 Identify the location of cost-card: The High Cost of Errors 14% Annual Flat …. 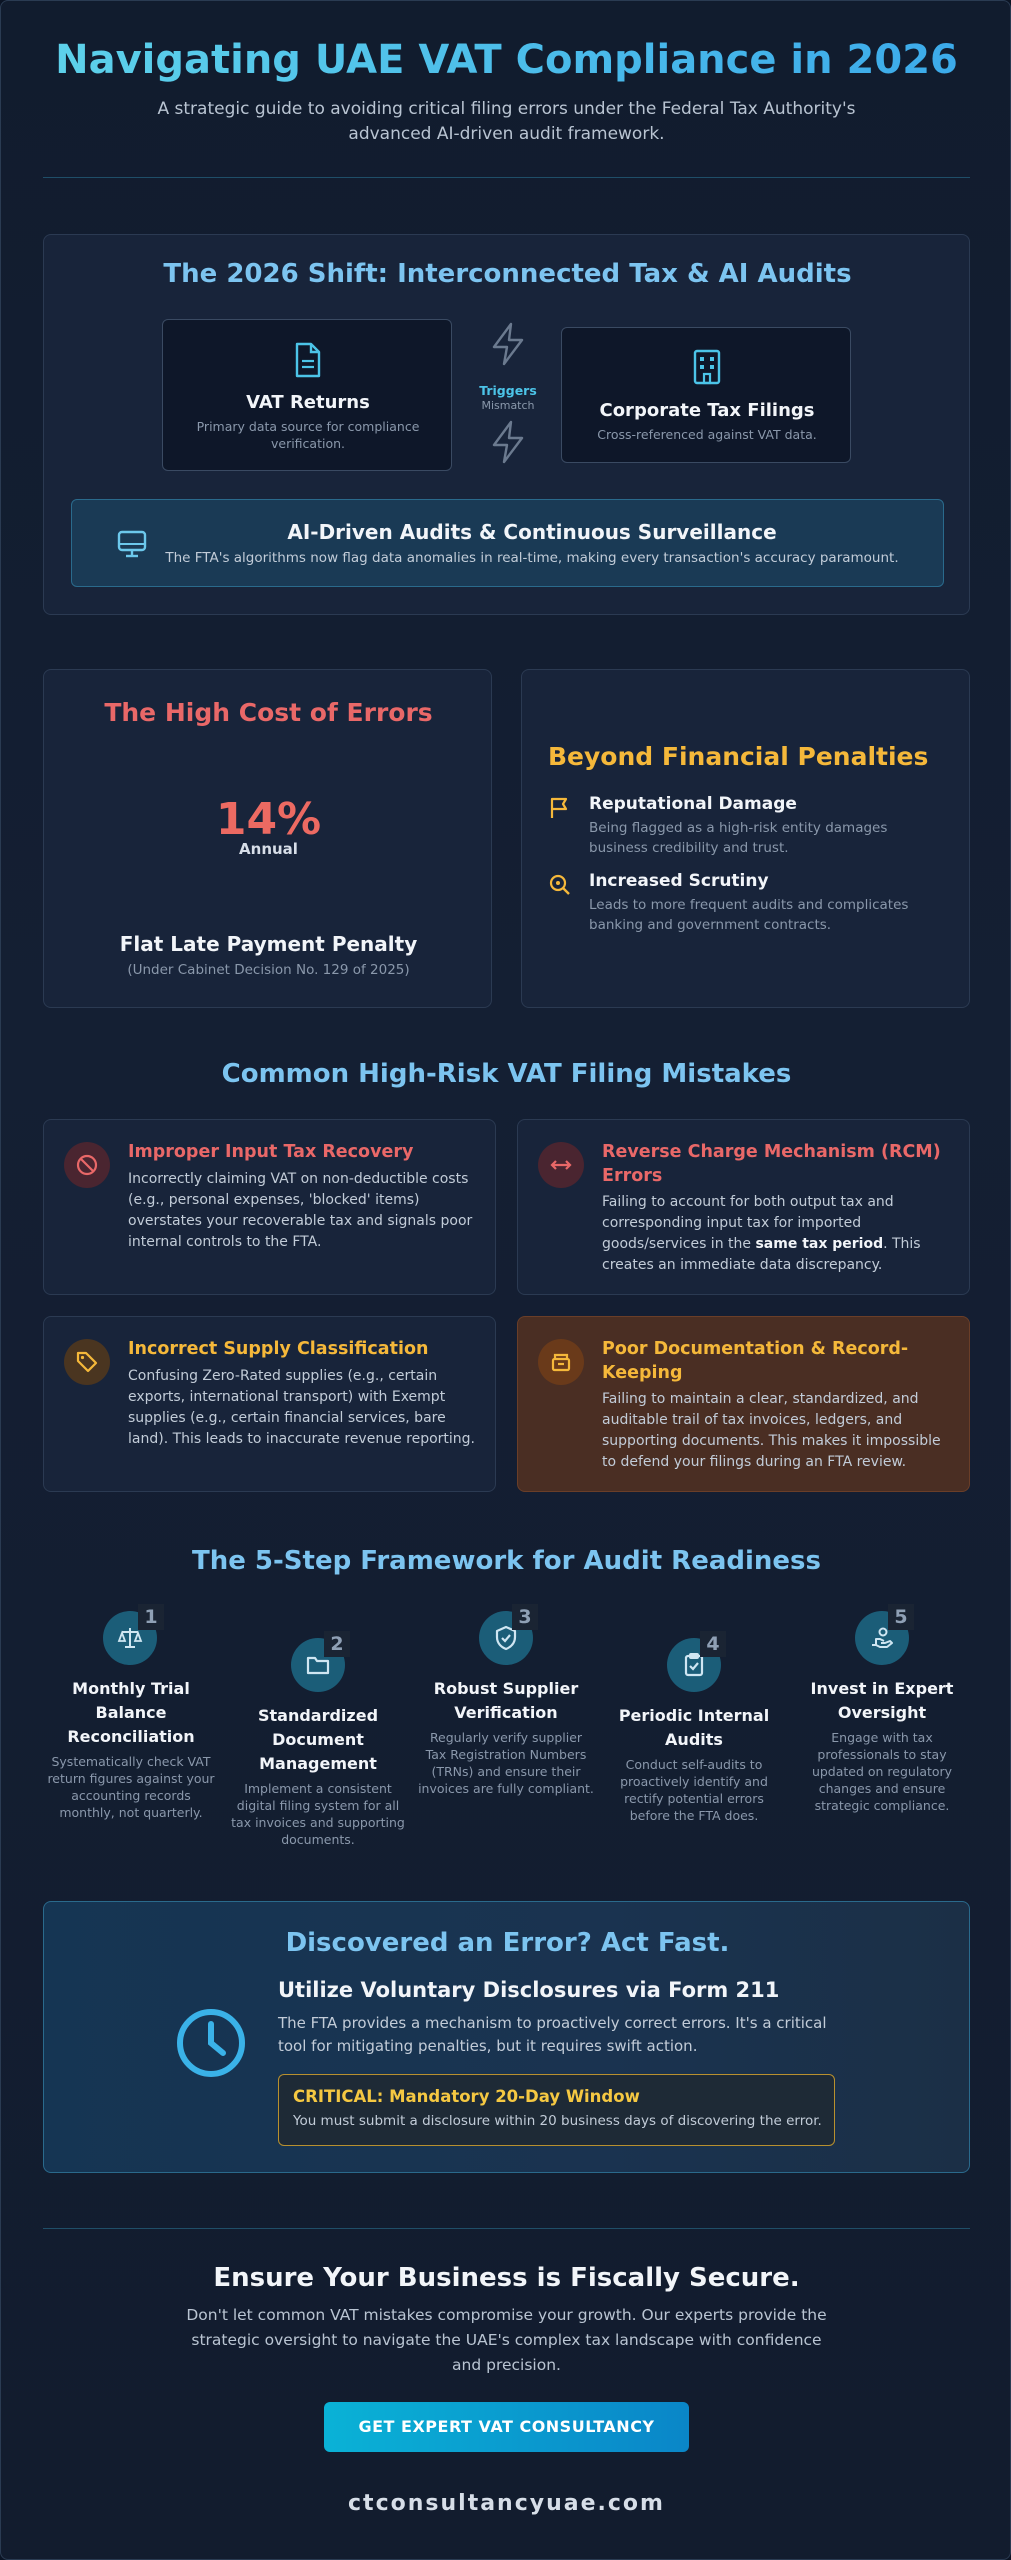
(267, 838).